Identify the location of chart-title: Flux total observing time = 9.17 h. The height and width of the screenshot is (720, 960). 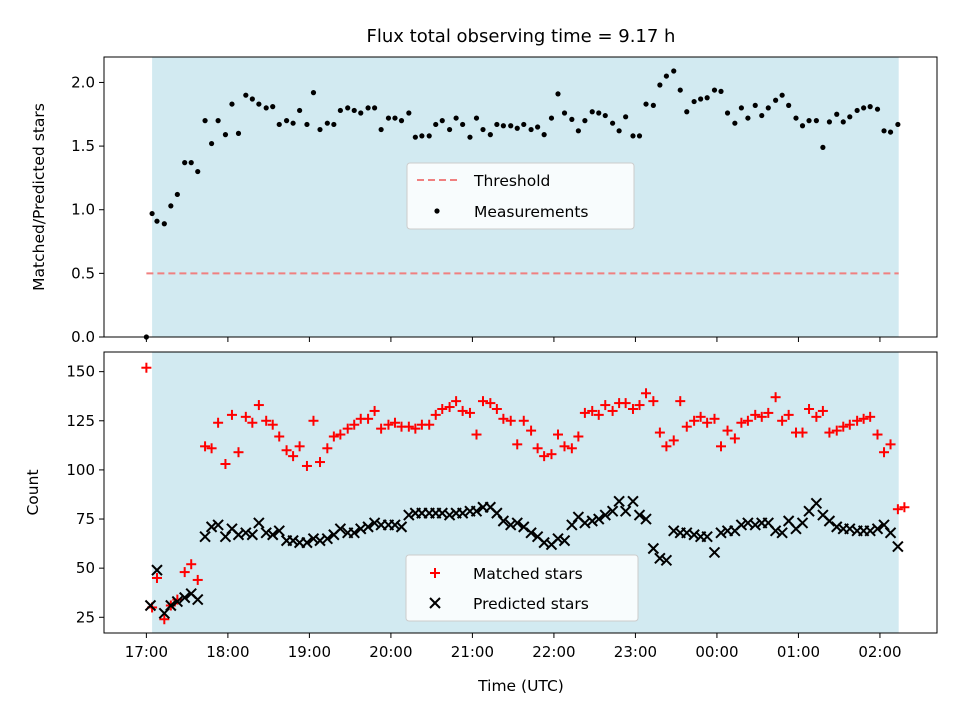
(521, 36).